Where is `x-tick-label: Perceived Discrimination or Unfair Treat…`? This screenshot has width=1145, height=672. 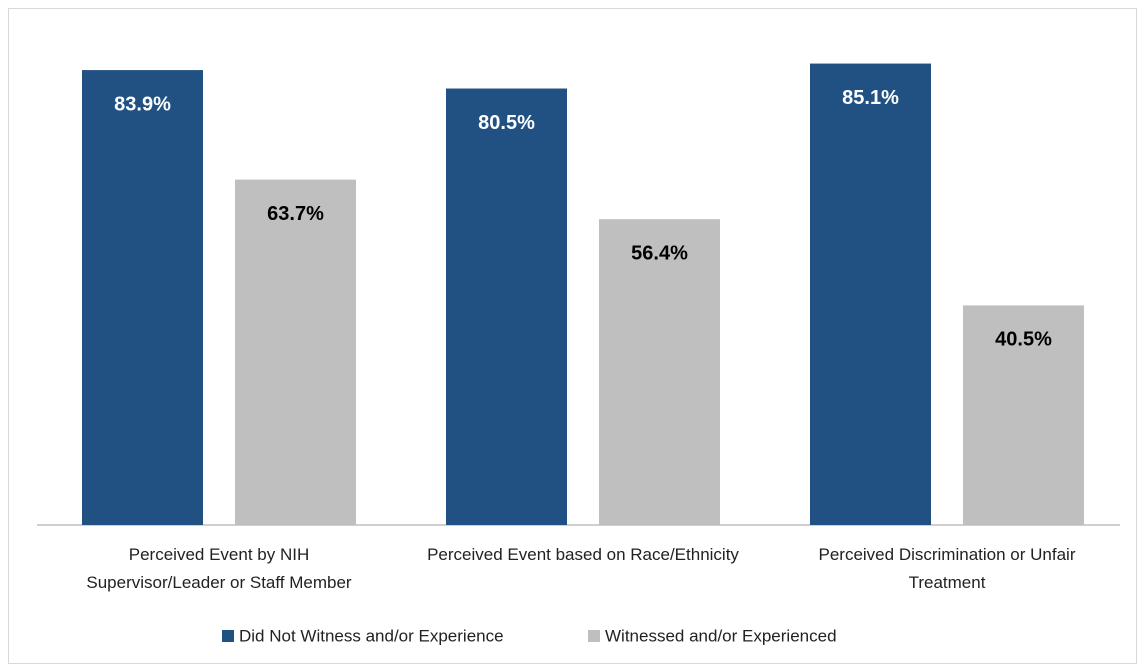
x-tick-label: Perceived Discrimination or Unfair Treat… is located at coordinates (947, 568).